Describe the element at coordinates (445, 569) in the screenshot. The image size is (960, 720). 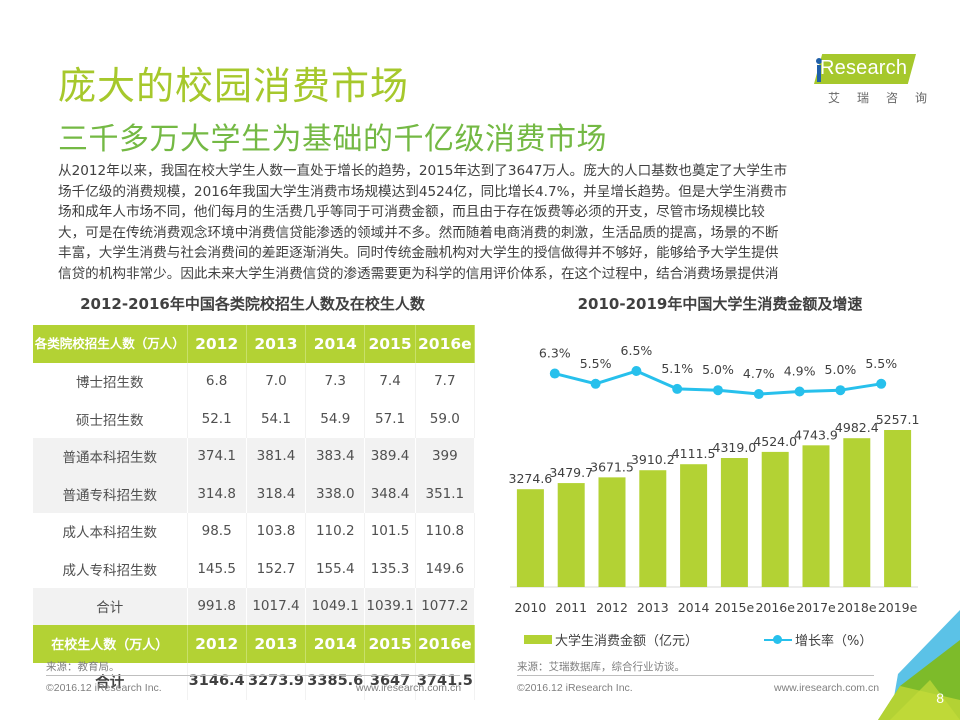
I see `cell: 149.6` at that location.